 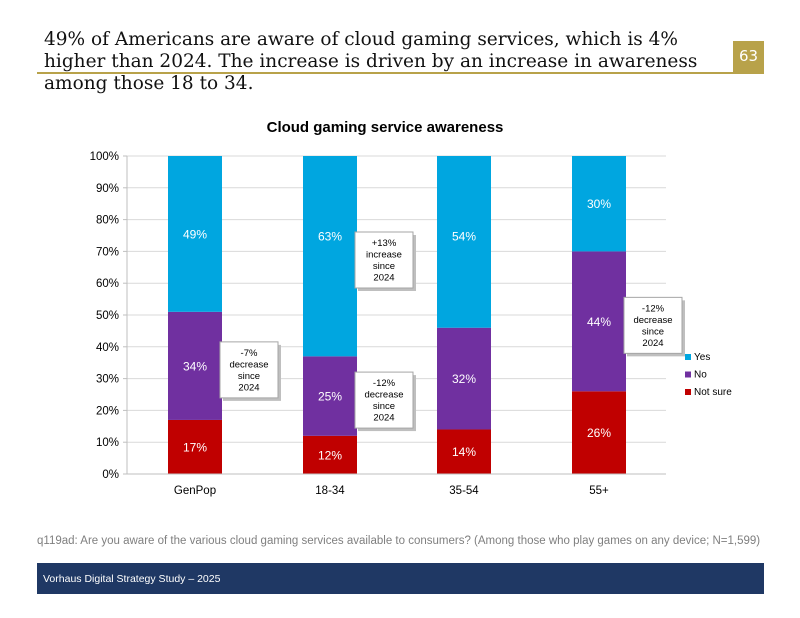 I want to click on y-tick-label: 20%, so click(x=107, y=411).